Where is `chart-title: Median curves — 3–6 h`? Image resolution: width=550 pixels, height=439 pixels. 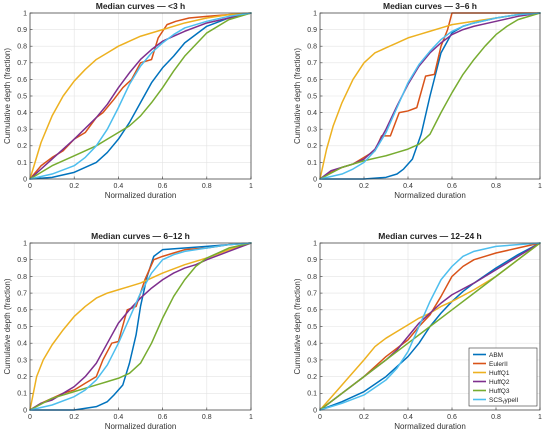 chart-title: Median curves — 3–6 h is located at coordinates (430, 6).